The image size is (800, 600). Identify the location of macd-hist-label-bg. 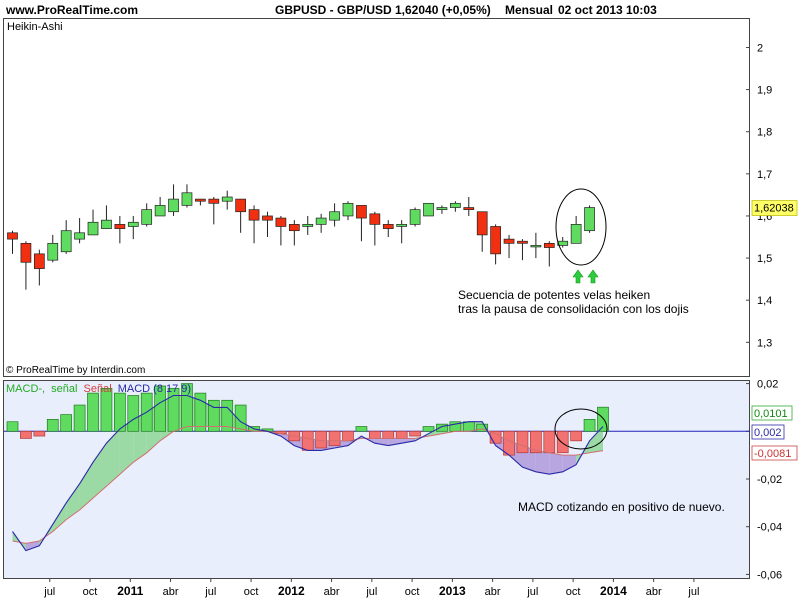
(772, 413).